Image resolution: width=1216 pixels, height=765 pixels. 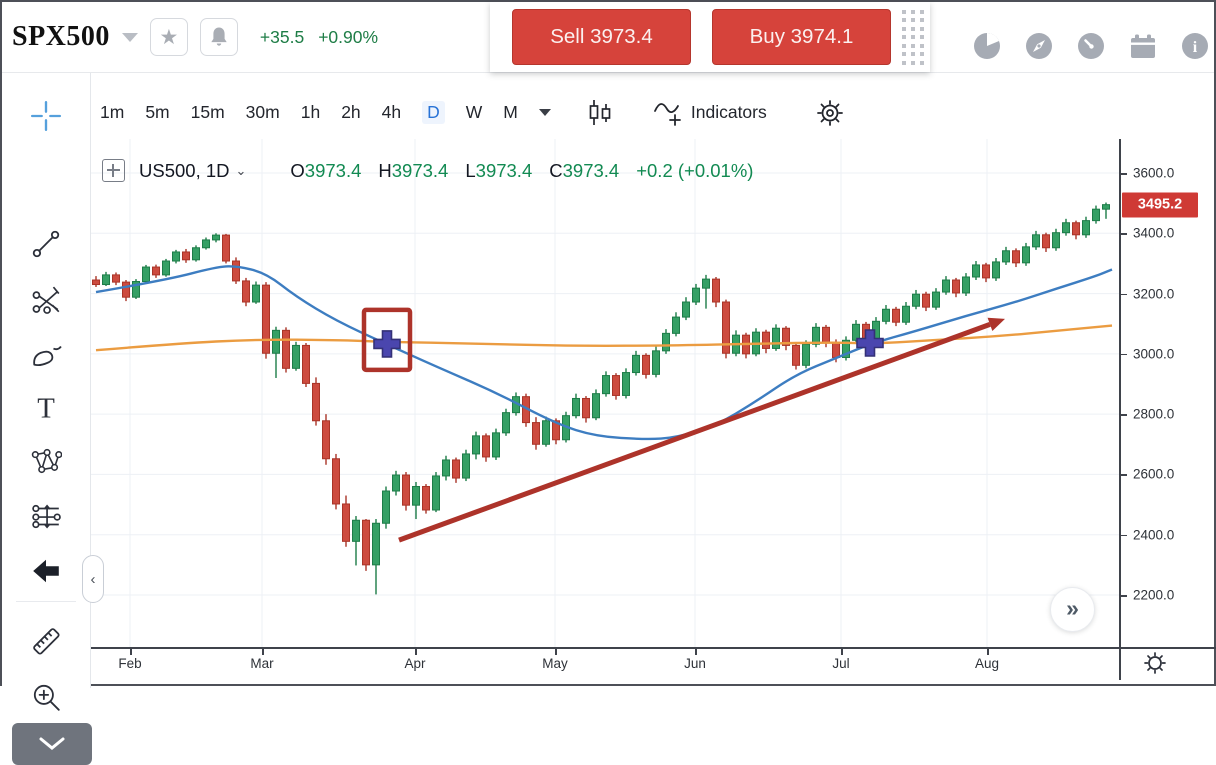 What do you see at coordinates (129, 37) in the screenshot?
I see `symbol-chevron-down-icon` at bounding box center [129, 37].